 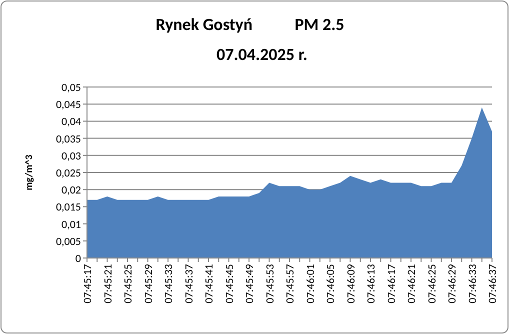 What do you see at coordinates (452, 284) in the screenshot?
I see `x-tick-label: 07:46:29` at bounding box center [452, 284].